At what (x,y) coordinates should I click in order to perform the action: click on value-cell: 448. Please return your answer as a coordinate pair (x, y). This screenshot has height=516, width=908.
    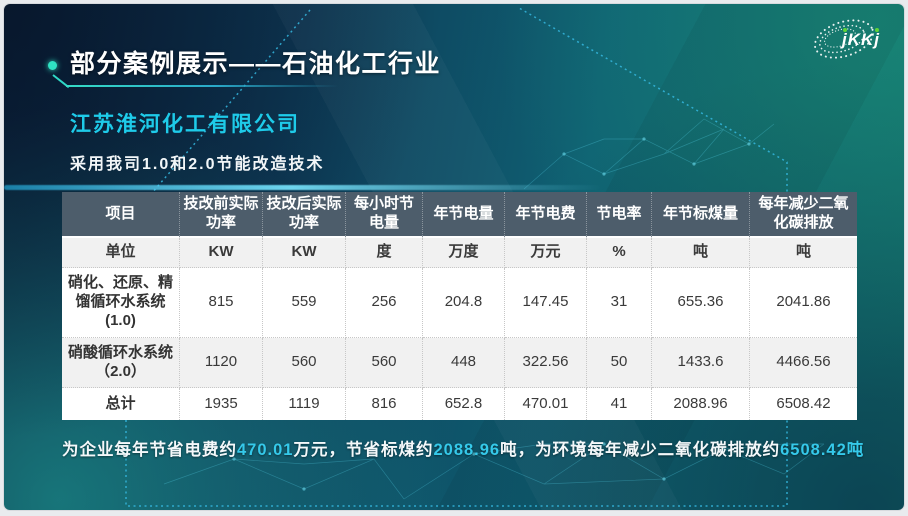
    Looking at the image, I should click on (464, 363).